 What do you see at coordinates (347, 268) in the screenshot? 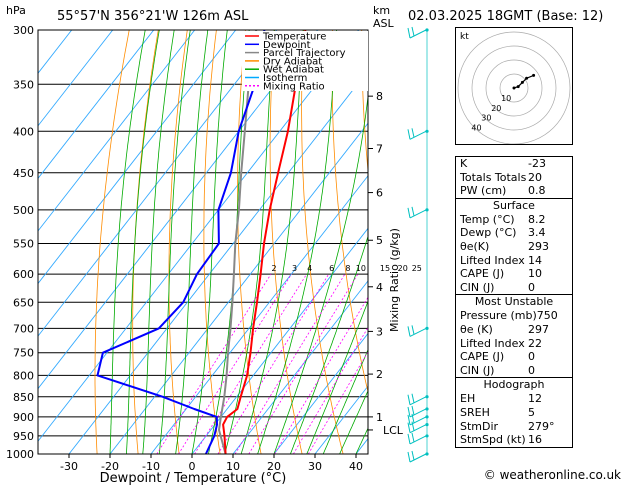
I see `mixing-ratio-label: 8` at bounding box center [347, 268].